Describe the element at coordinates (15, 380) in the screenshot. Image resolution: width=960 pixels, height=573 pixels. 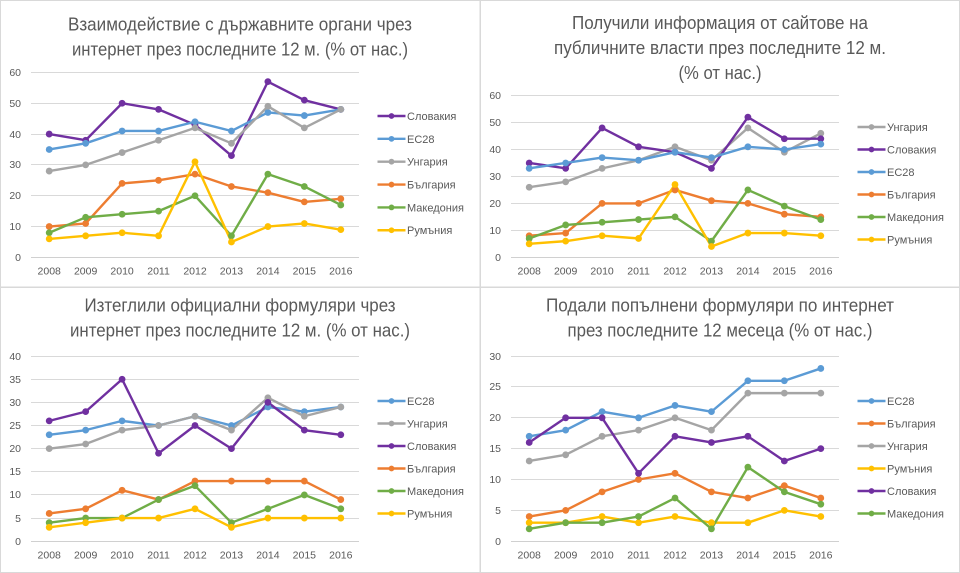
I see `svg-text: 35` at that location.